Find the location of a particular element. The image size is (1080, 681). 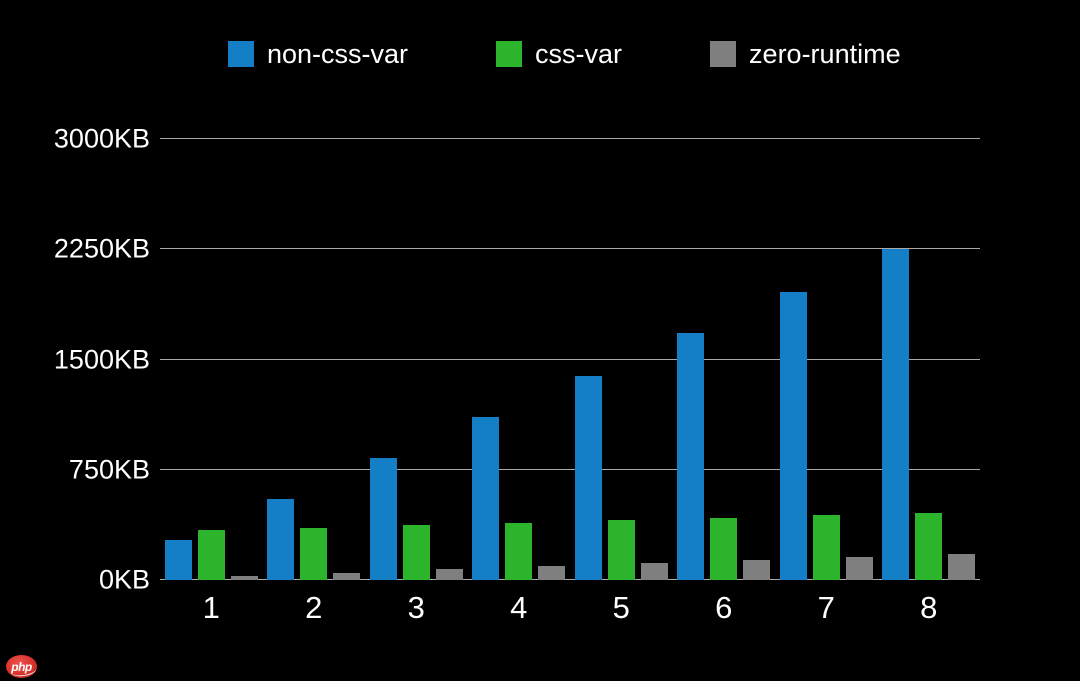

y-tick-label: 0KB is located at coordinates (124, 579).